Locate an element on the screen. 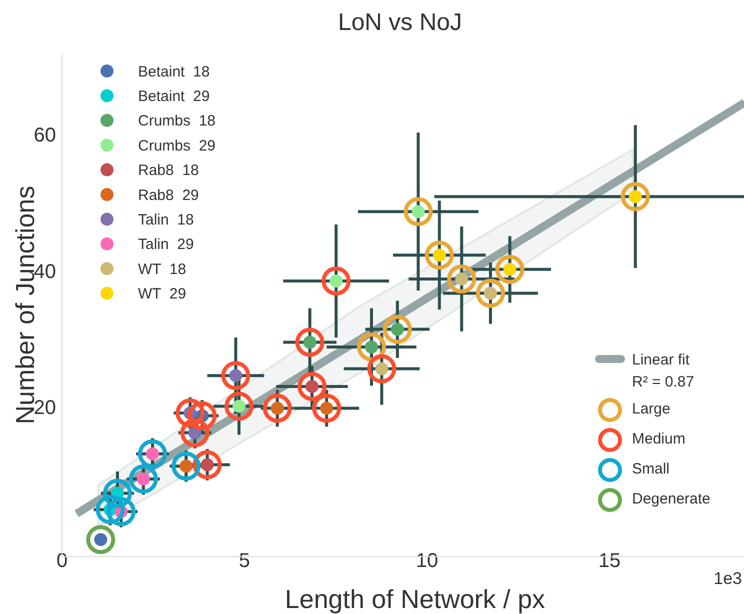 The width and height of the screenshot is (744, 614). x-axis-title: Length of Network / px is located at coordinates (415, 599).